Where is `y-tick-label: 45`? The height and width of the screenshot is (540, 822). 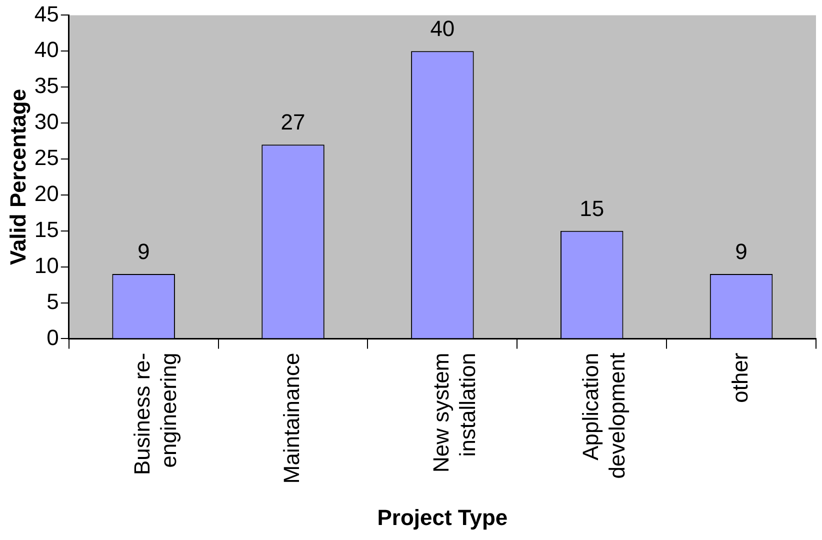
y-tick-label: 45 is located at coordinates (46, 13).